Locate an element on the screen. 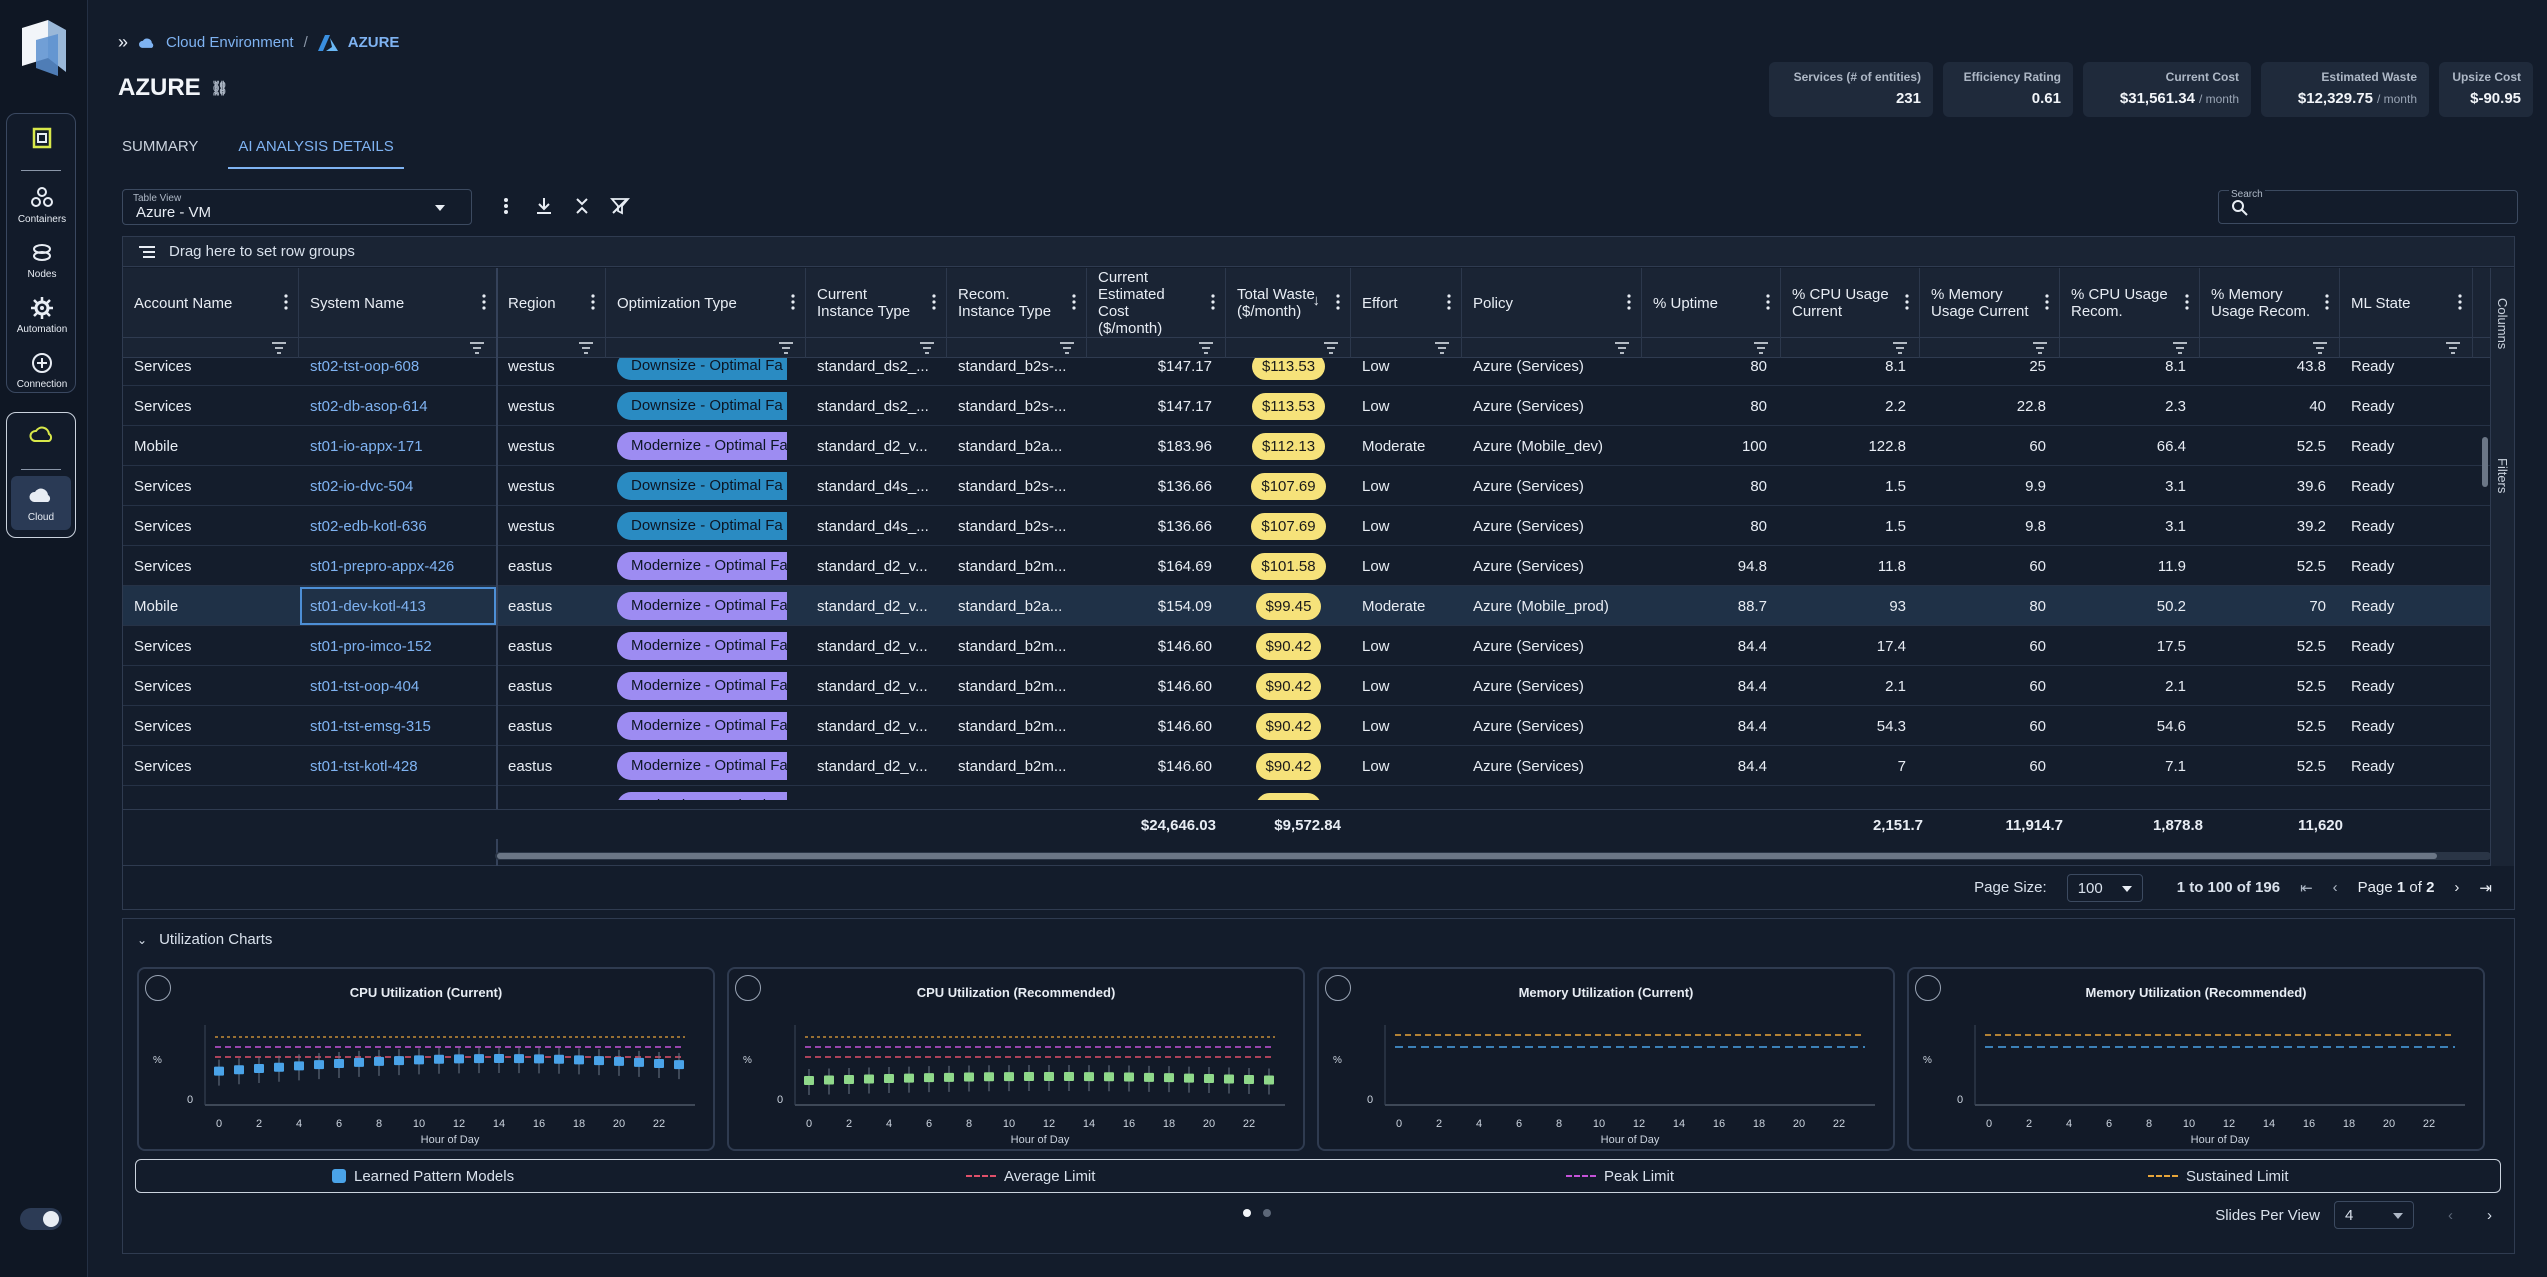 This screenshot has width=2547, height=1277. column-header-account-name: Account Name is located at coordinates (211, 303).